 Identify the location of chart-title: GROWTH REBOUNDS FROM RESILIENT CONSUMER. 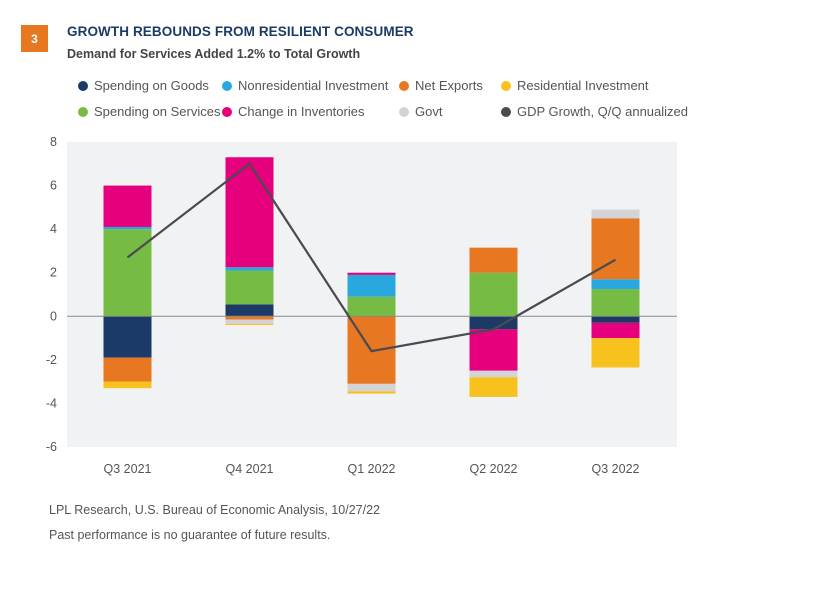
(240, 31).